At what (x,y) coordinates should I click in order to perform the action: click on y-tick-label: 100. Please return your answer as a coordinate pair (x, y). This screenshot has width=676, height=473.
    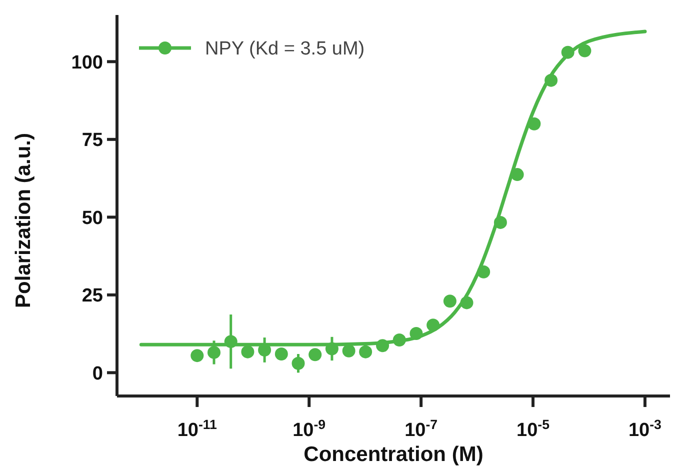
    Looking at the image, I should click on (87, 63).